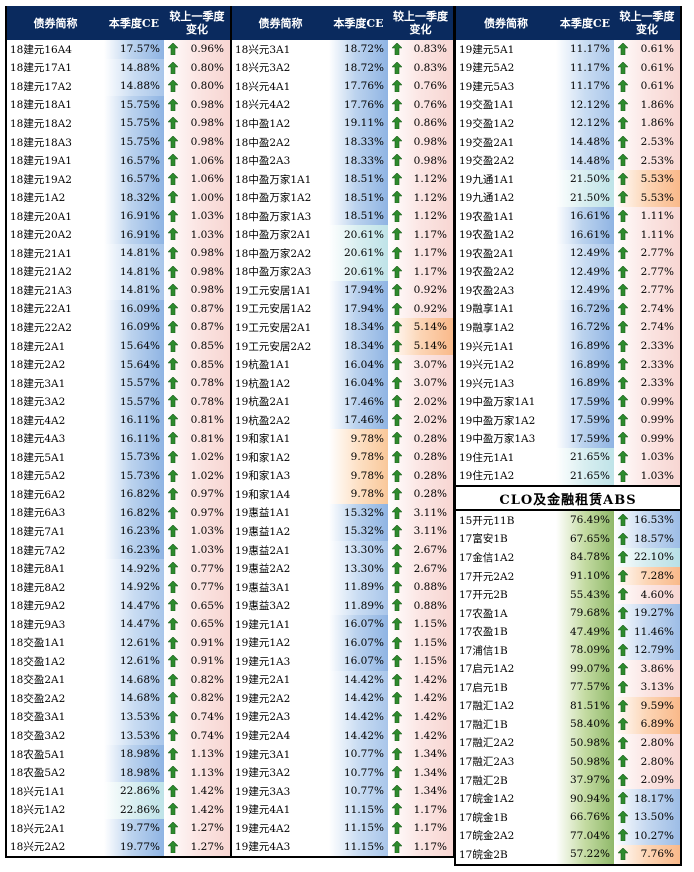 The height and width of the screenshot is (872, 694). Describe the element at coordinates (430, 327) in the screenshot. I see `change-value: 5.14%` at that location.